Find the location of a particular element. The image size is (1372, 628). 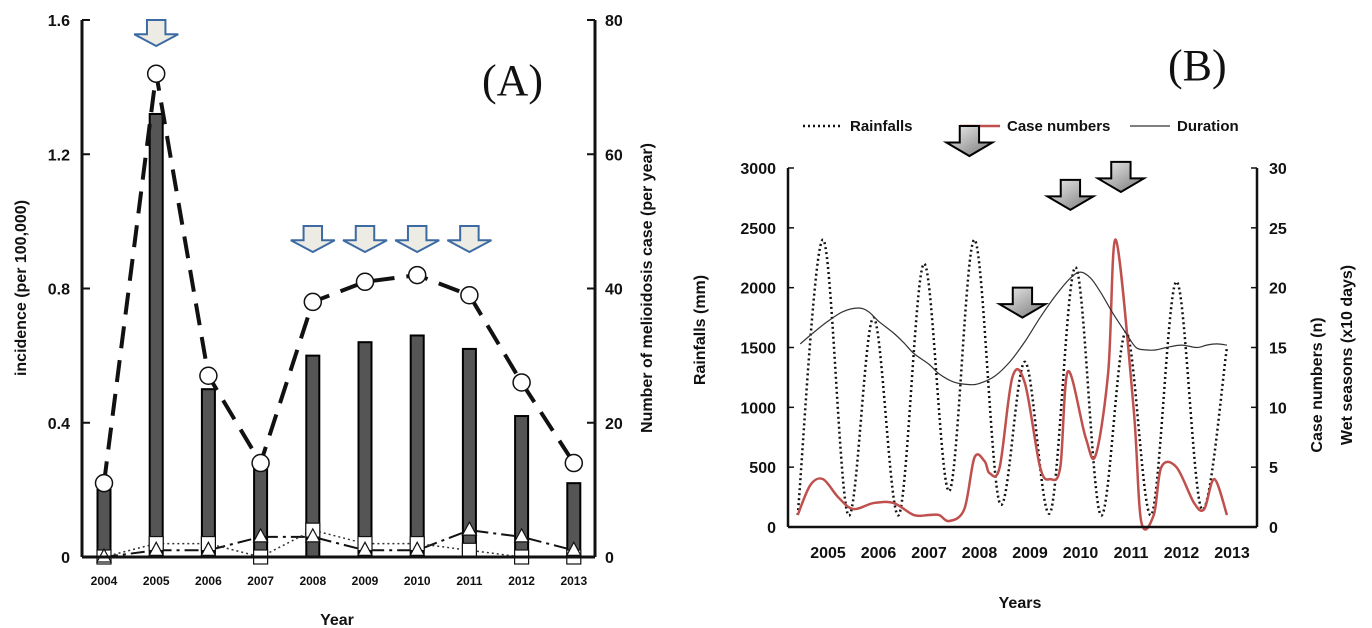

panel-b-series is located at coordinates (1012, 384).